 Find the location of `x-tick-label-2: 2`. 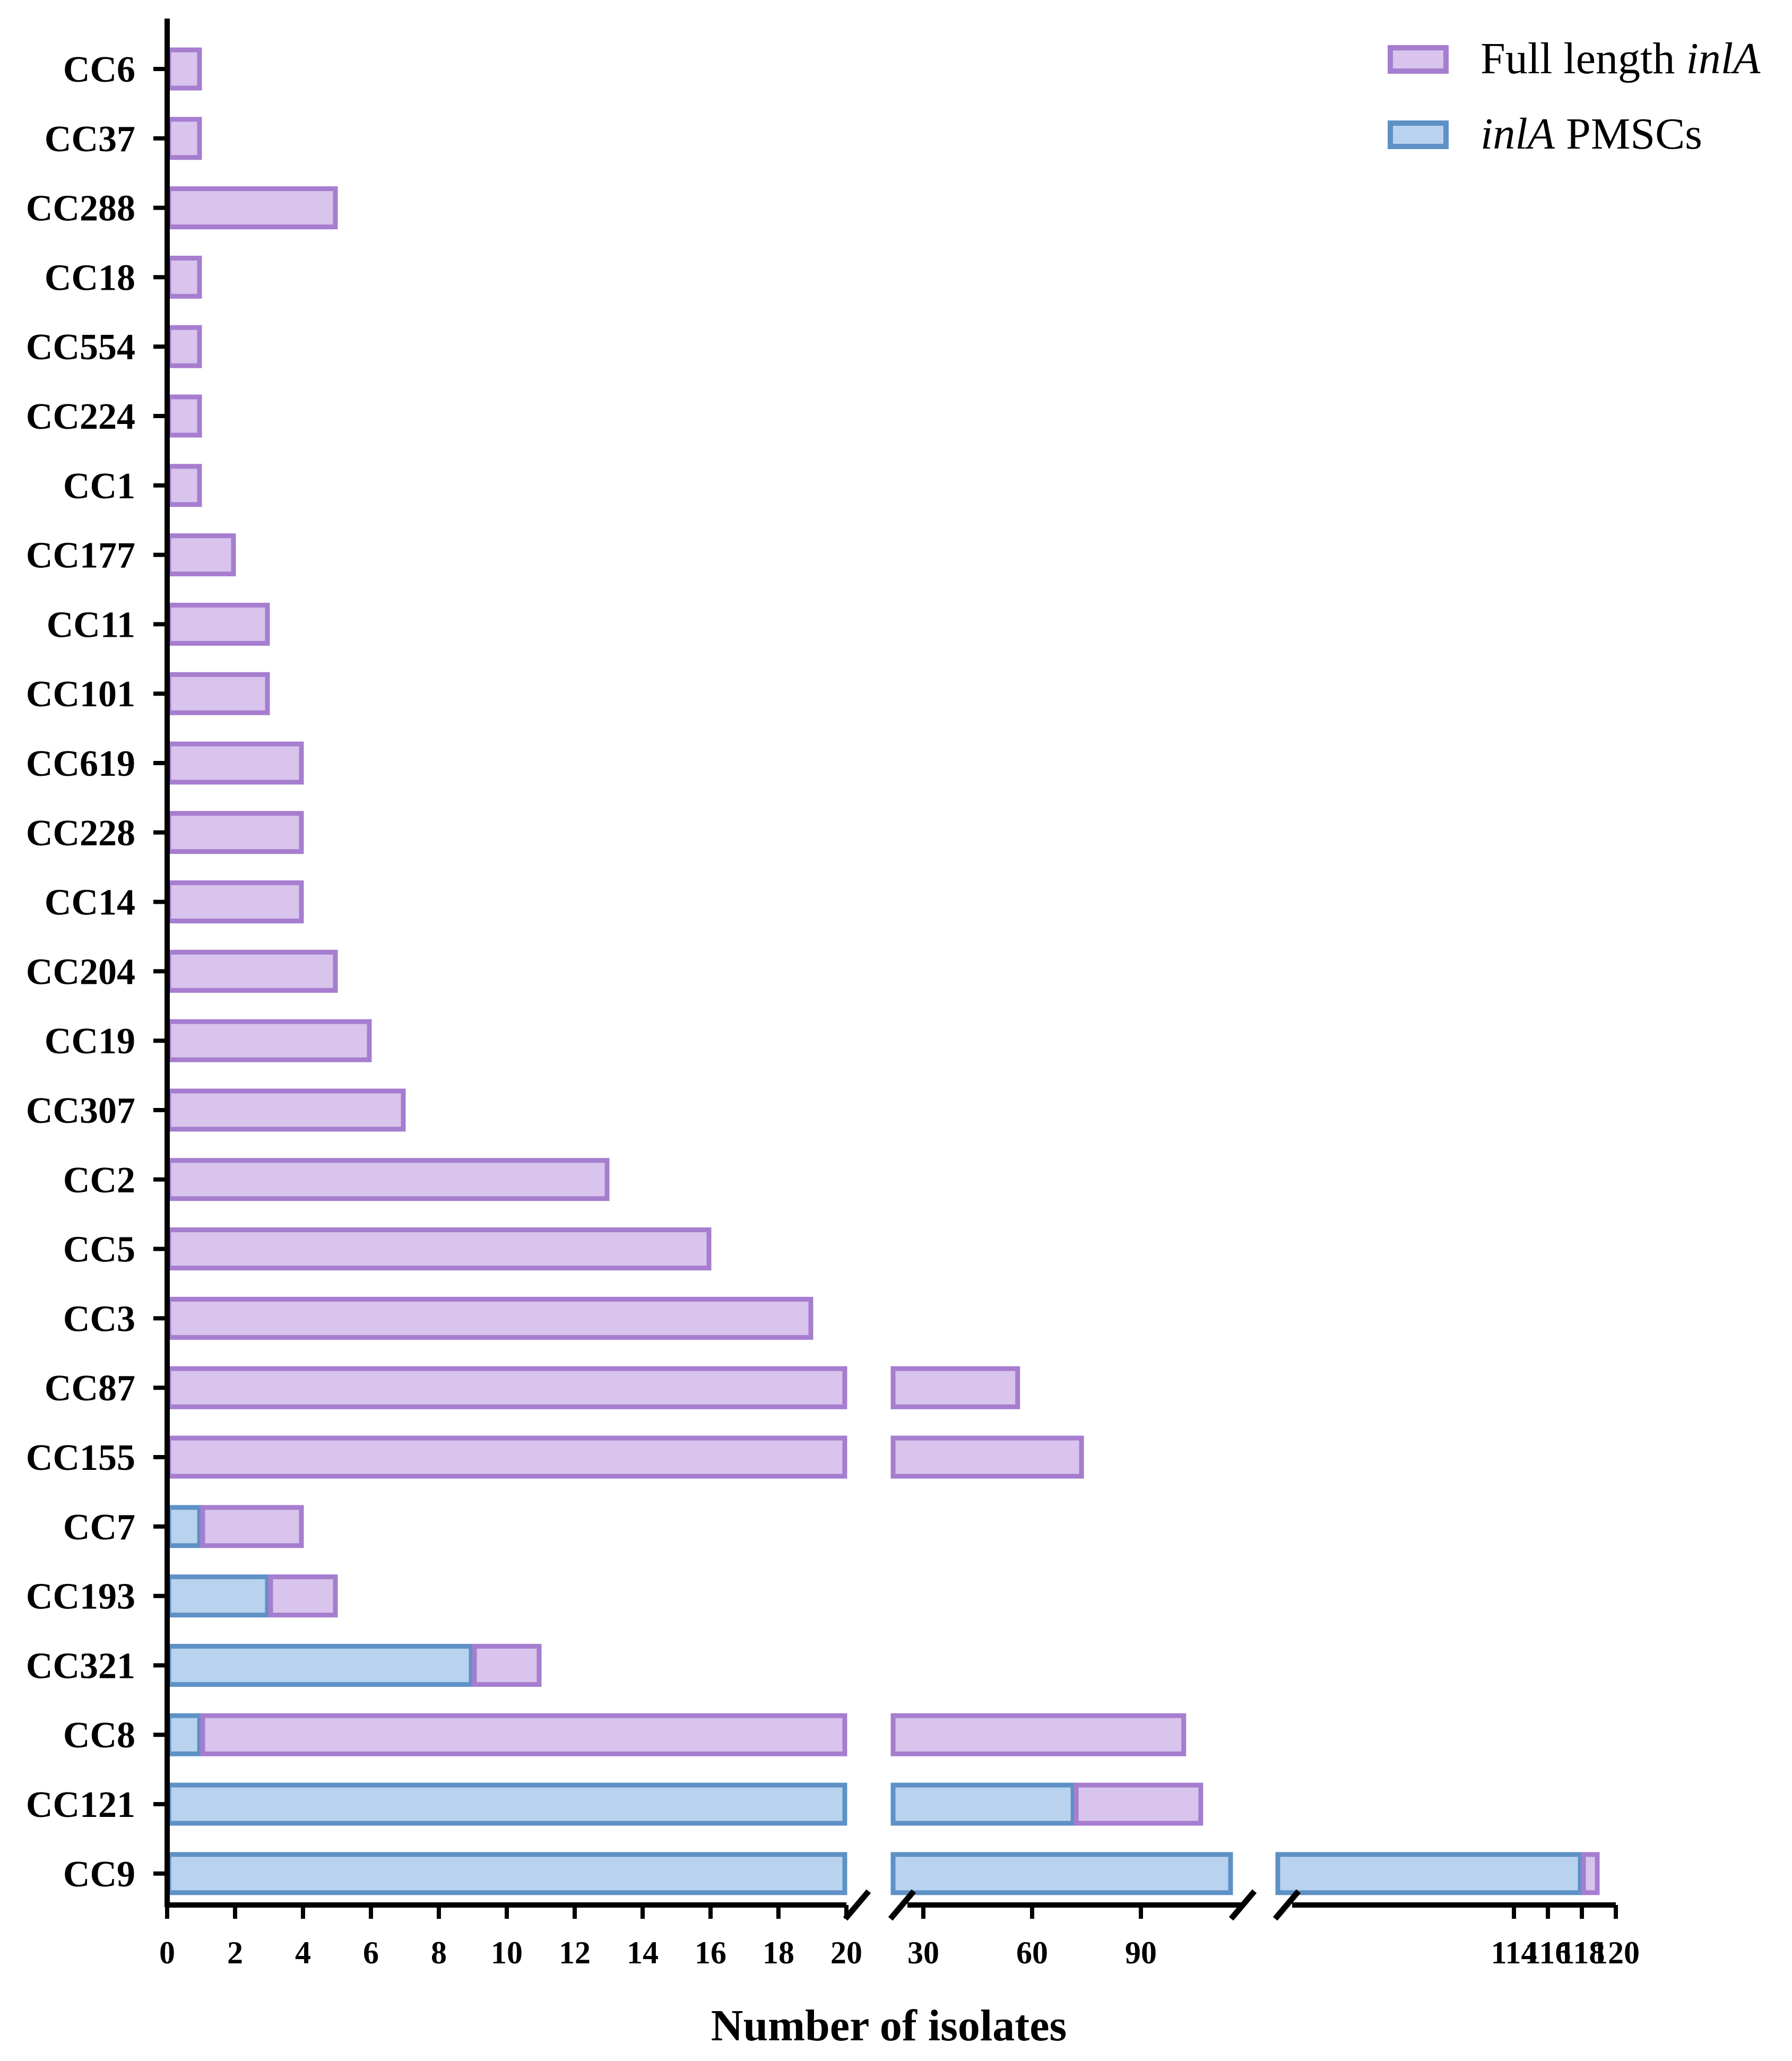

x-tick-label-2: 2 is located at coordinates (235, 1952).